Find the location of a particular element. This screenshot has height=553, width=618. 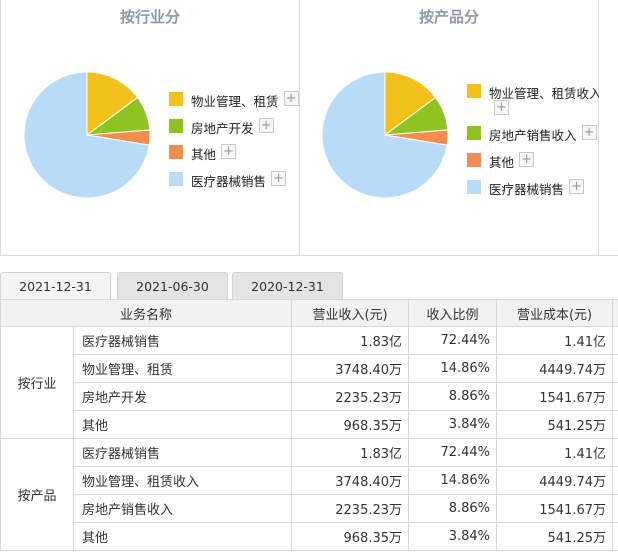

tab-2020-12-31: 2020-12-31 is located at coordinates (287, 286).